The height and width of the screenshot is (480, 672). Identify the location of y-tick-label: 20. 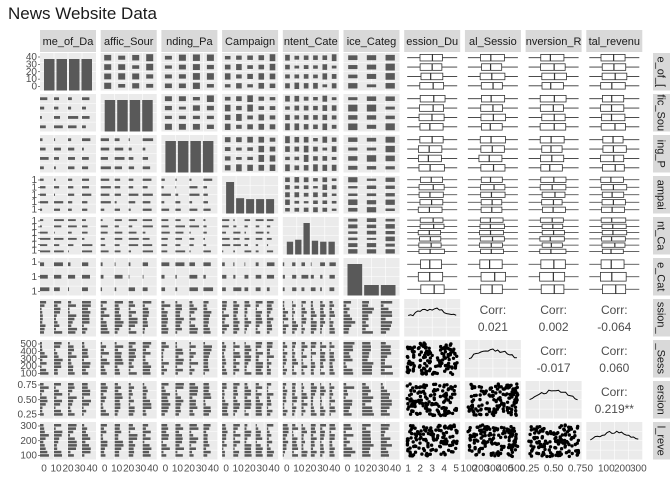
(32, 72).